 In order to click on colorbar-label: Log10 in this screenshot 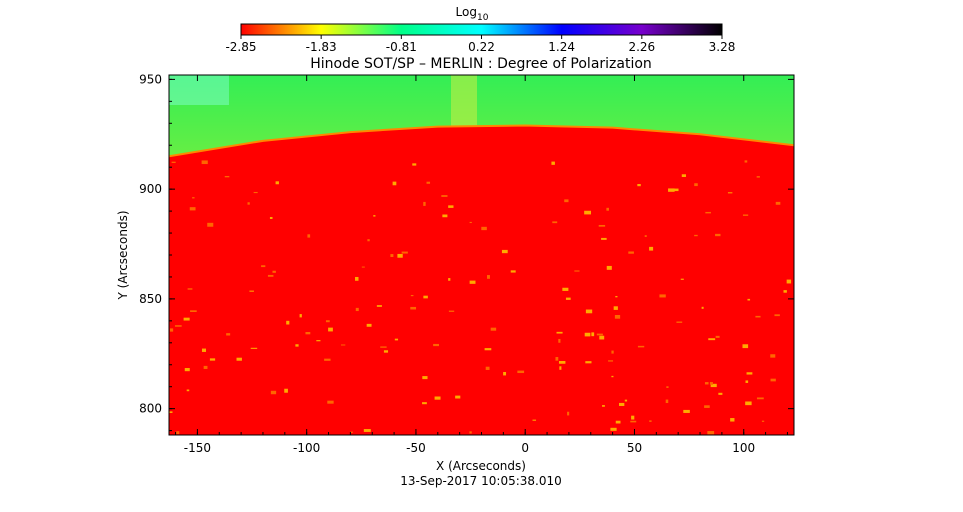, I will do `click(472, 14)`.